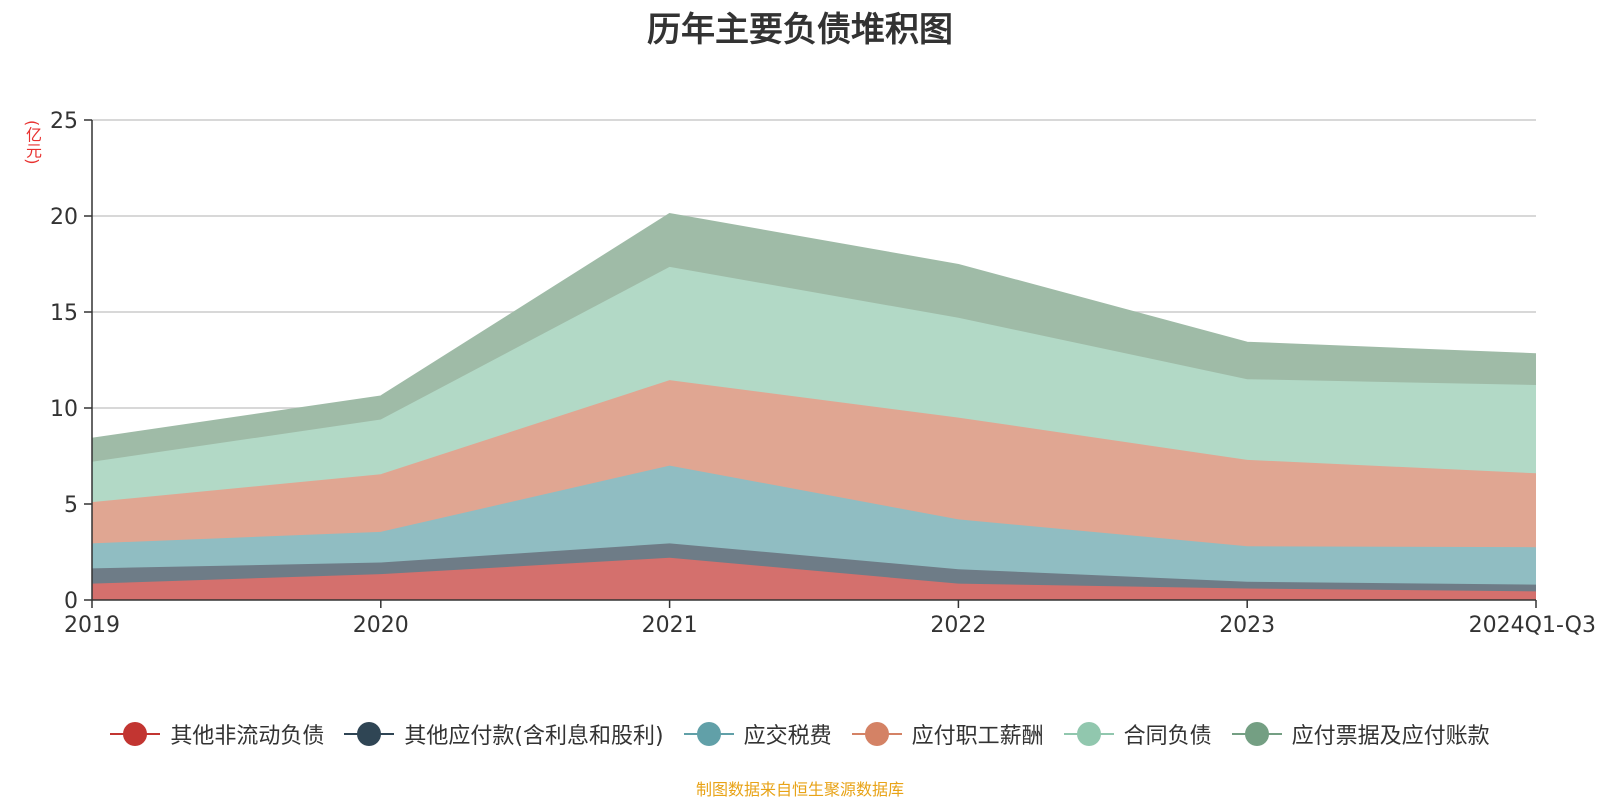  I want to click on legend-label: 应付职工薪酬, so click(977, 736).